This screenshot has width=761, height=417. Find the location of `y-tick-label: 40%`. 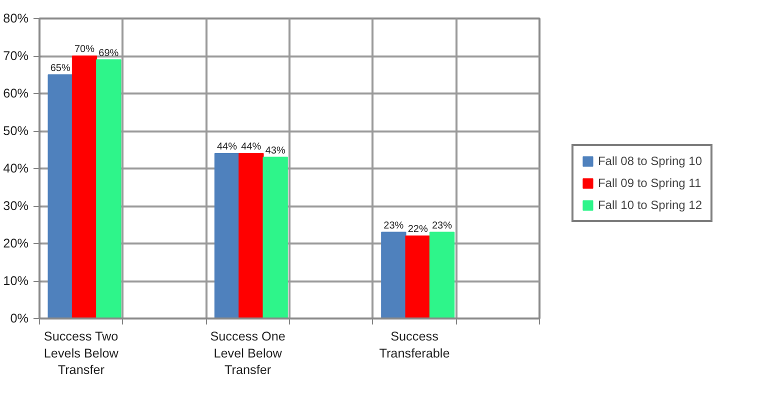

y-tick-label: 40% is located at coordinates (16, 169).